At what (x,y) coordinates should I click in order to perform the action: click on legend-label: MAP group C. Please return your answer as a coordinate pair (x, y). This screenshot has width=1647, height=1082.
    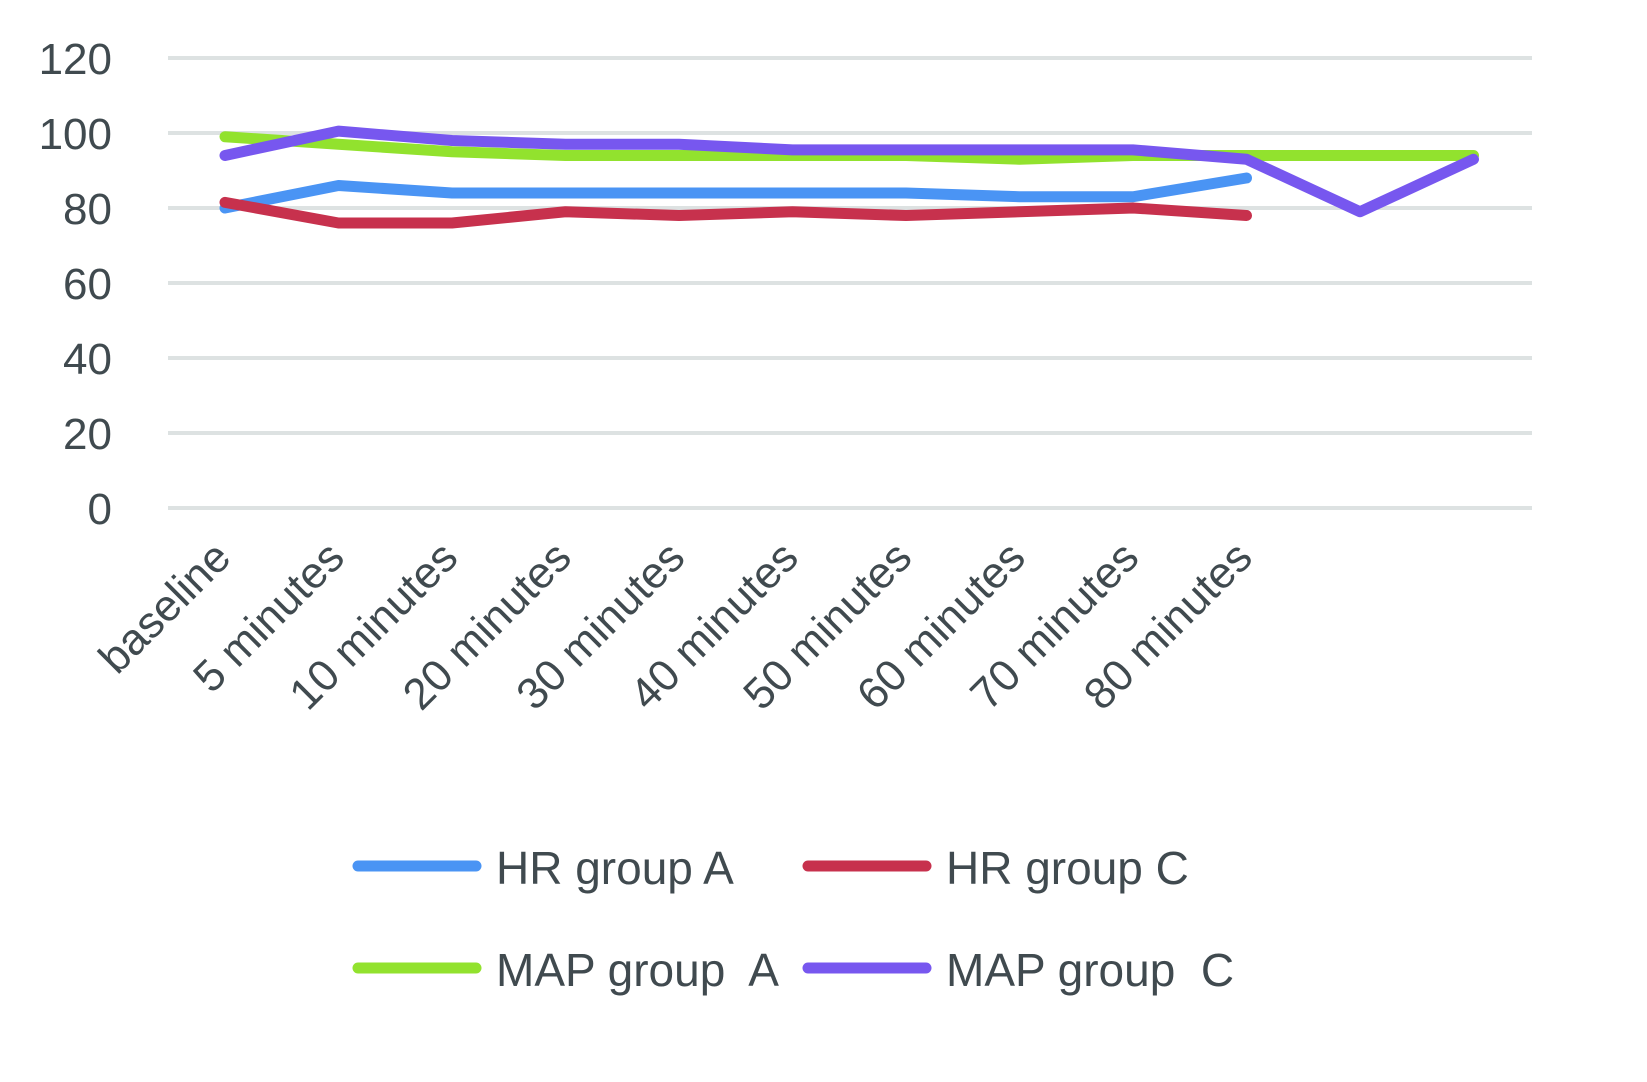
    Looking at the image, I should click on (1090, 970).